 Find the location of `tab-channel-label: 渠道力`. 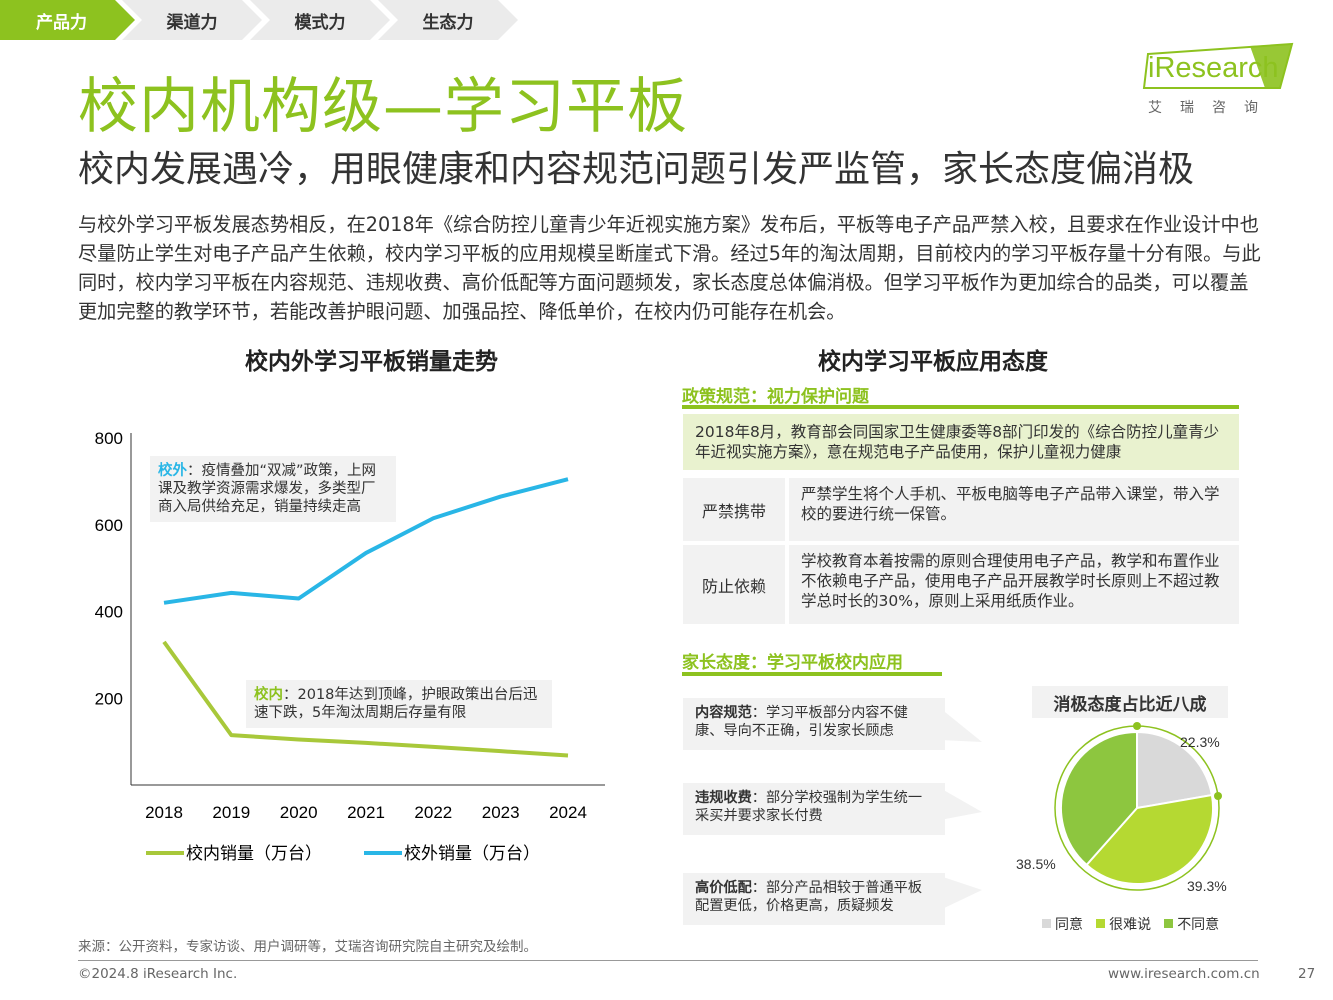

tab-channel-label: 渠道力 is located at coordinates (192, 22).